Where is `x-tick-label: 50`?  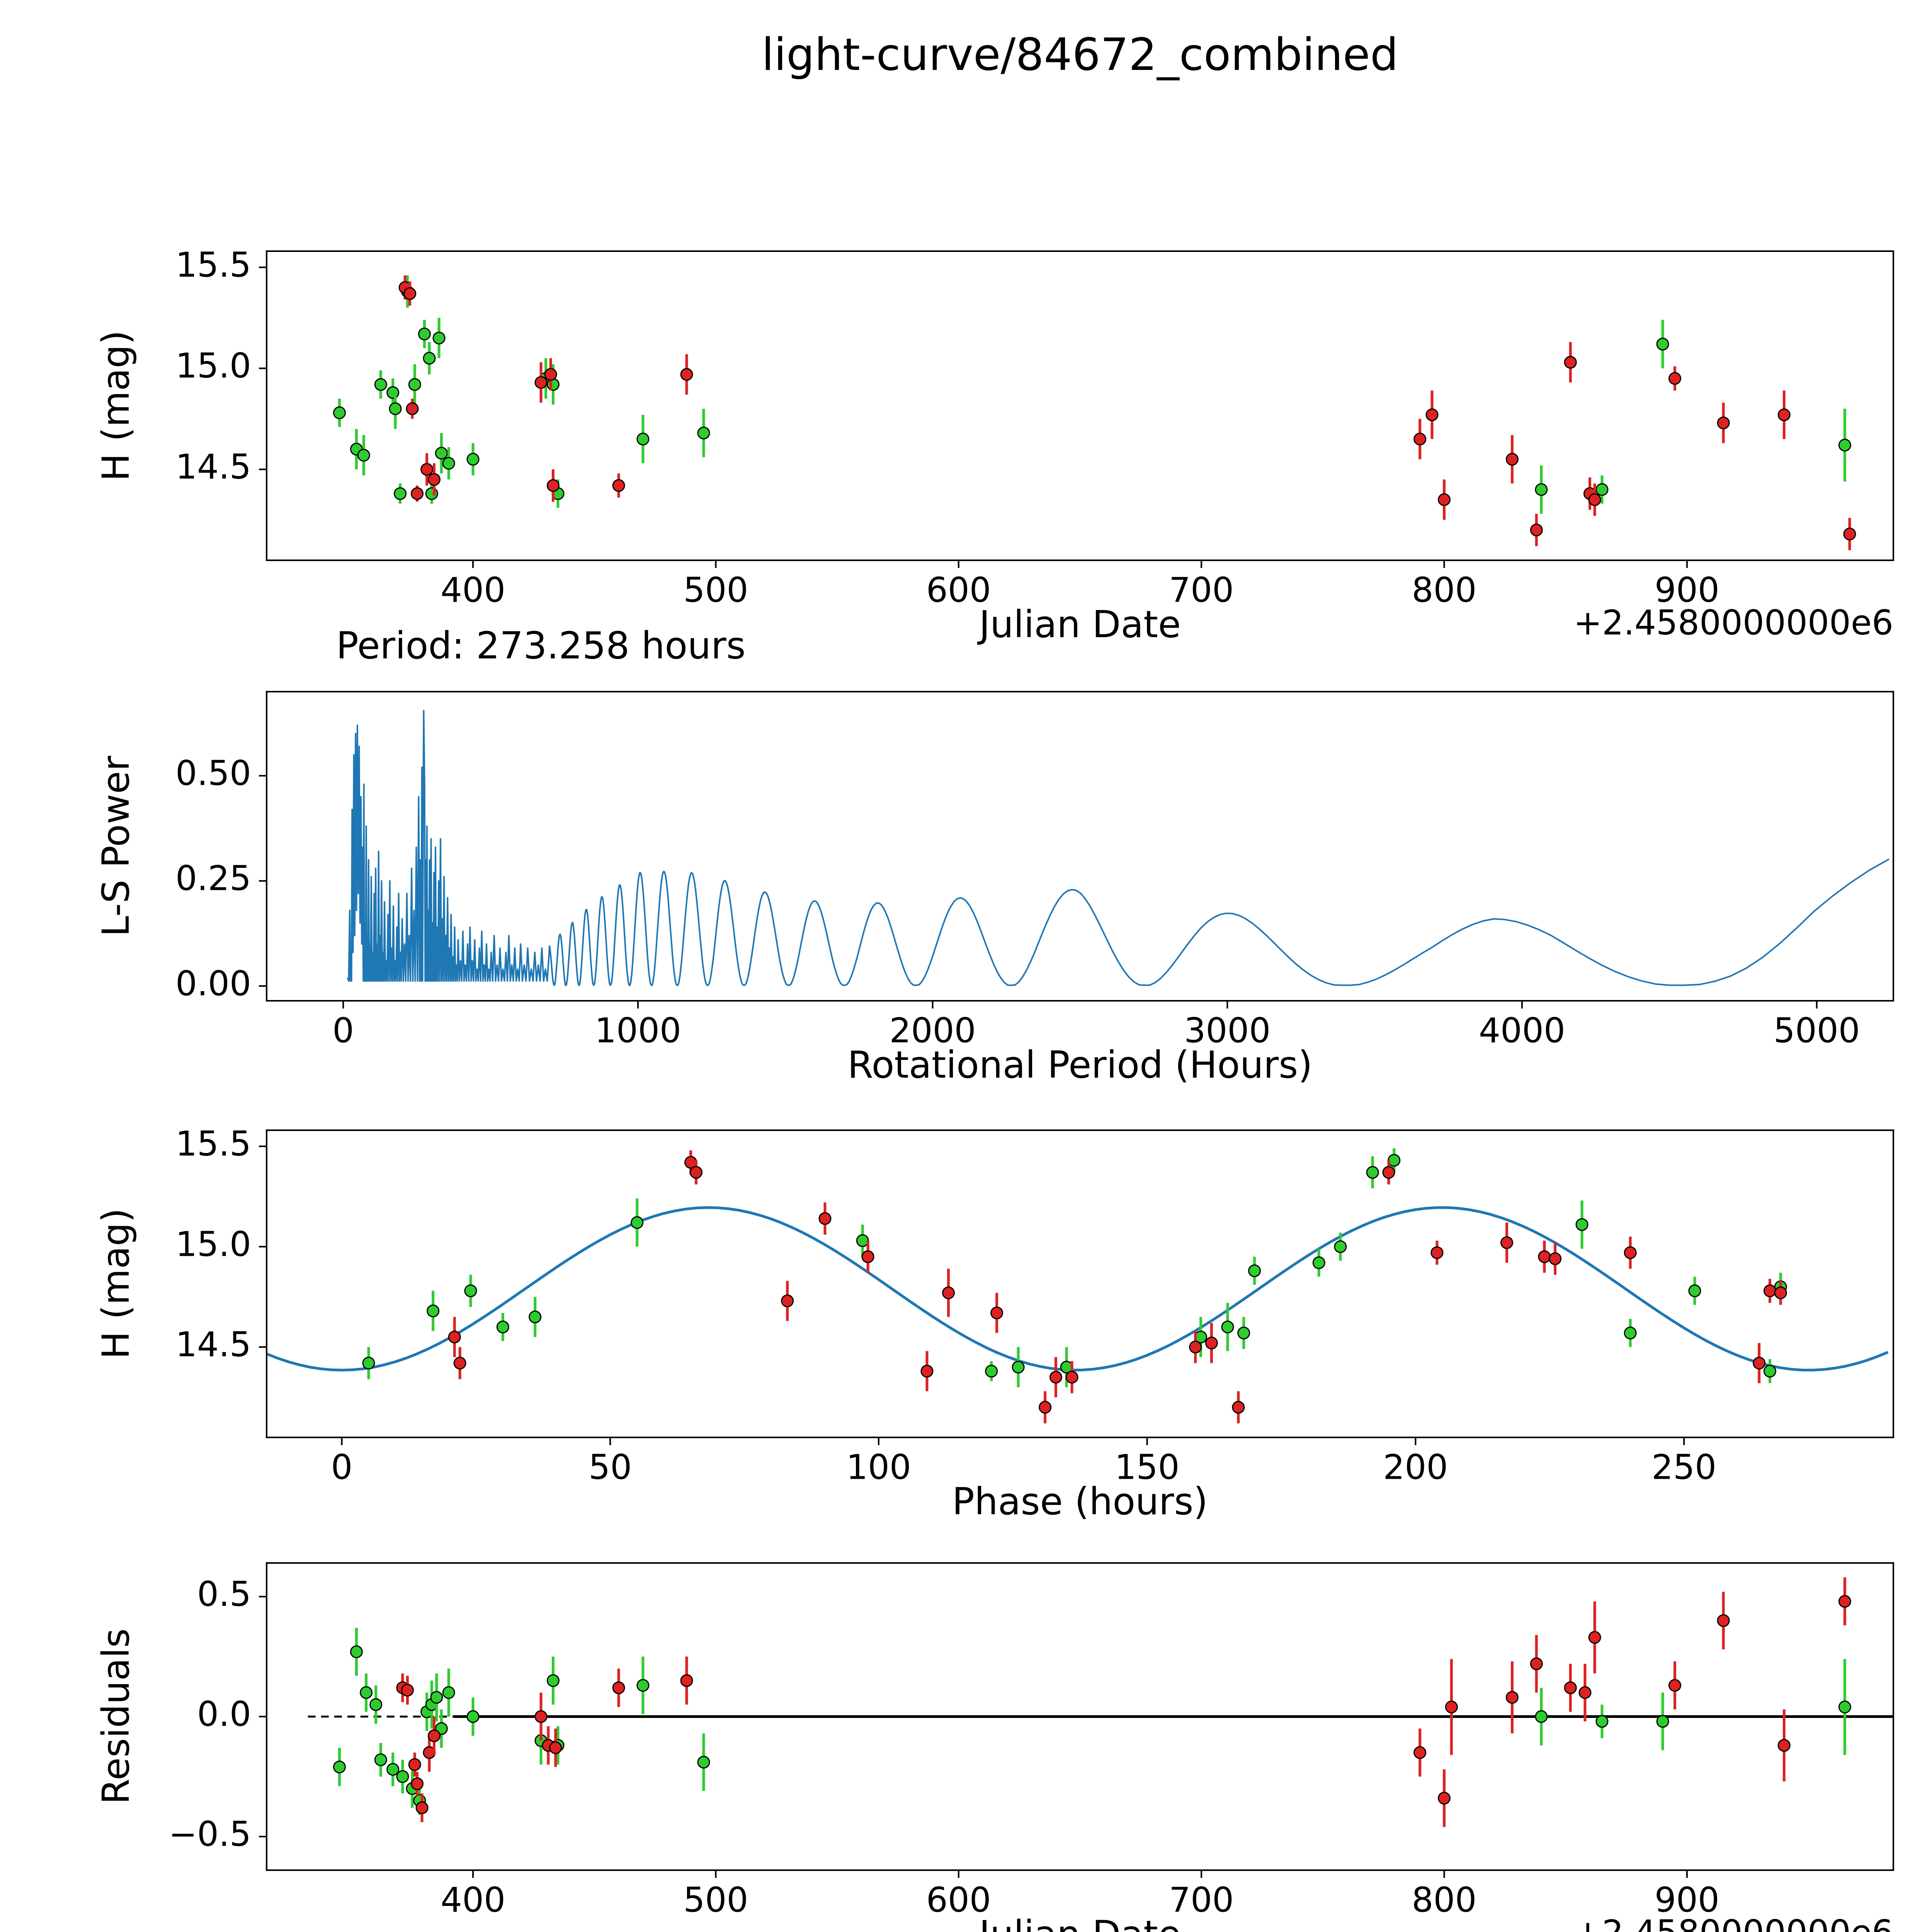
x-tick-label: 50 is located at coordinates (610, 1467).